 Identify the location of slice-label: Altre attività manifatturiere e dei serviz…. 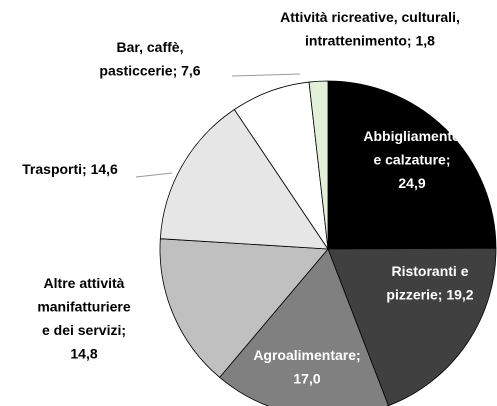
(84, 318).